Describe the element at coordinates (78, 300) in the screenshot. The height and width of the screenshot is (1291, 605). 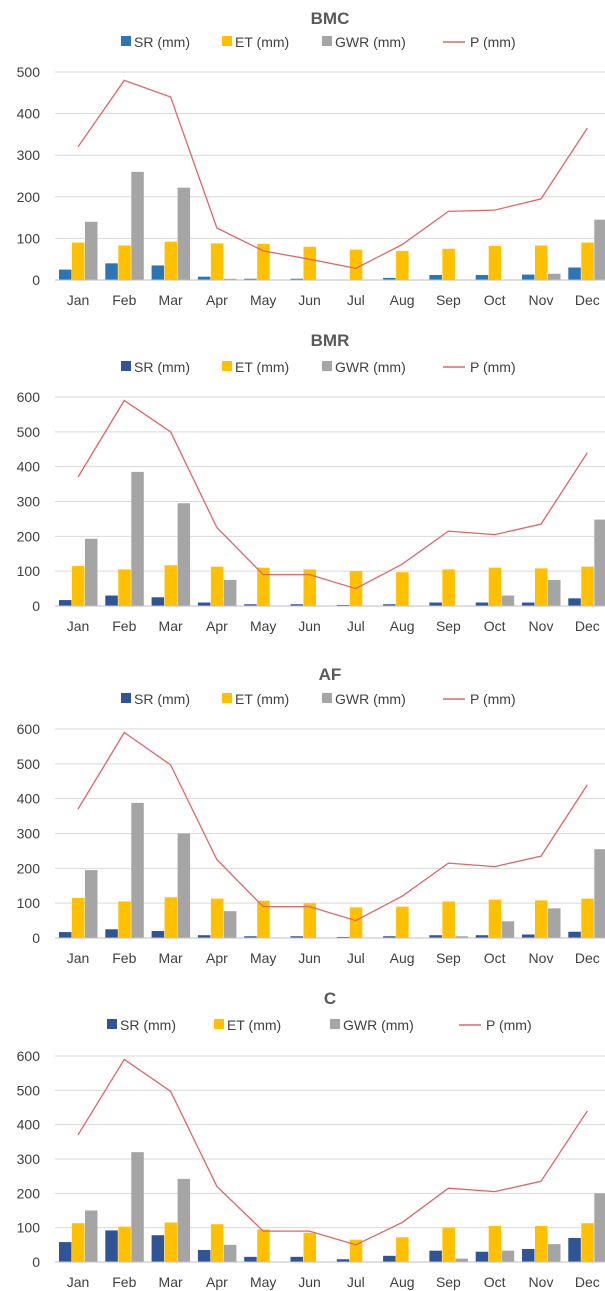
I see `x-tick-label: Jan` at that location.